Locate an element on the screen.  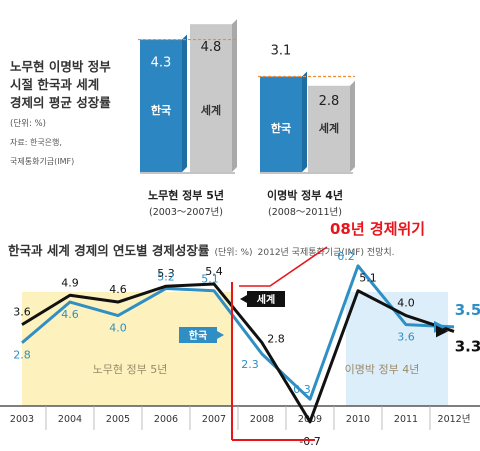
yearly-growth-title: 한국과 세계 경제의 연도별 경제성장률 is located at coordinates (109, 250).